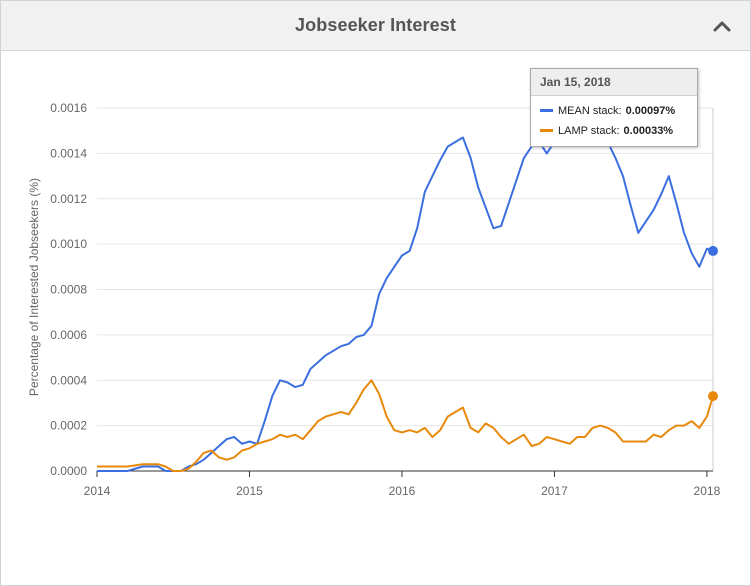  Describe the element at coordinates (546, 130) in the screenshot. I see `lamp-swatch-icon` at that location.